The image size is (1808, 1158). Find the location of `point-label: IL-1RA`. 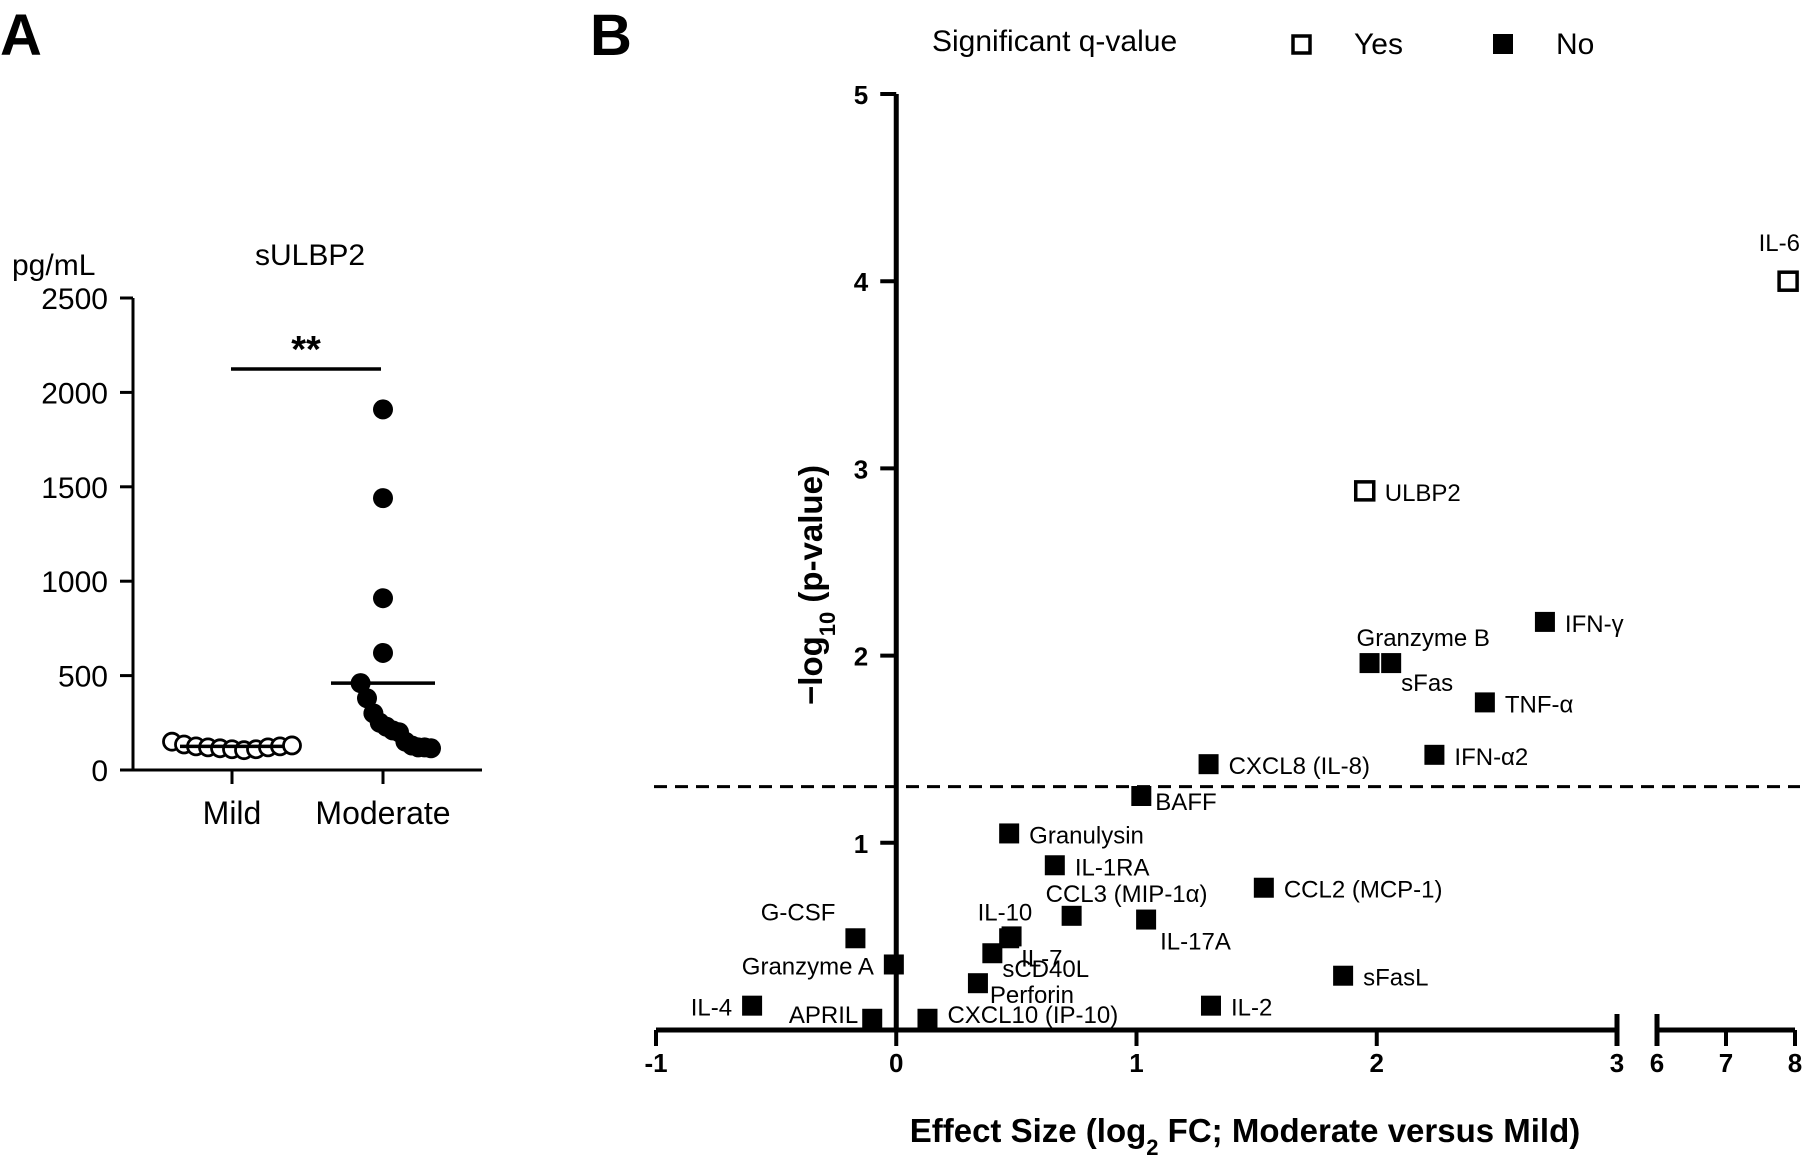

point-label: IL-1RA is located at coordinates (1112, 867).